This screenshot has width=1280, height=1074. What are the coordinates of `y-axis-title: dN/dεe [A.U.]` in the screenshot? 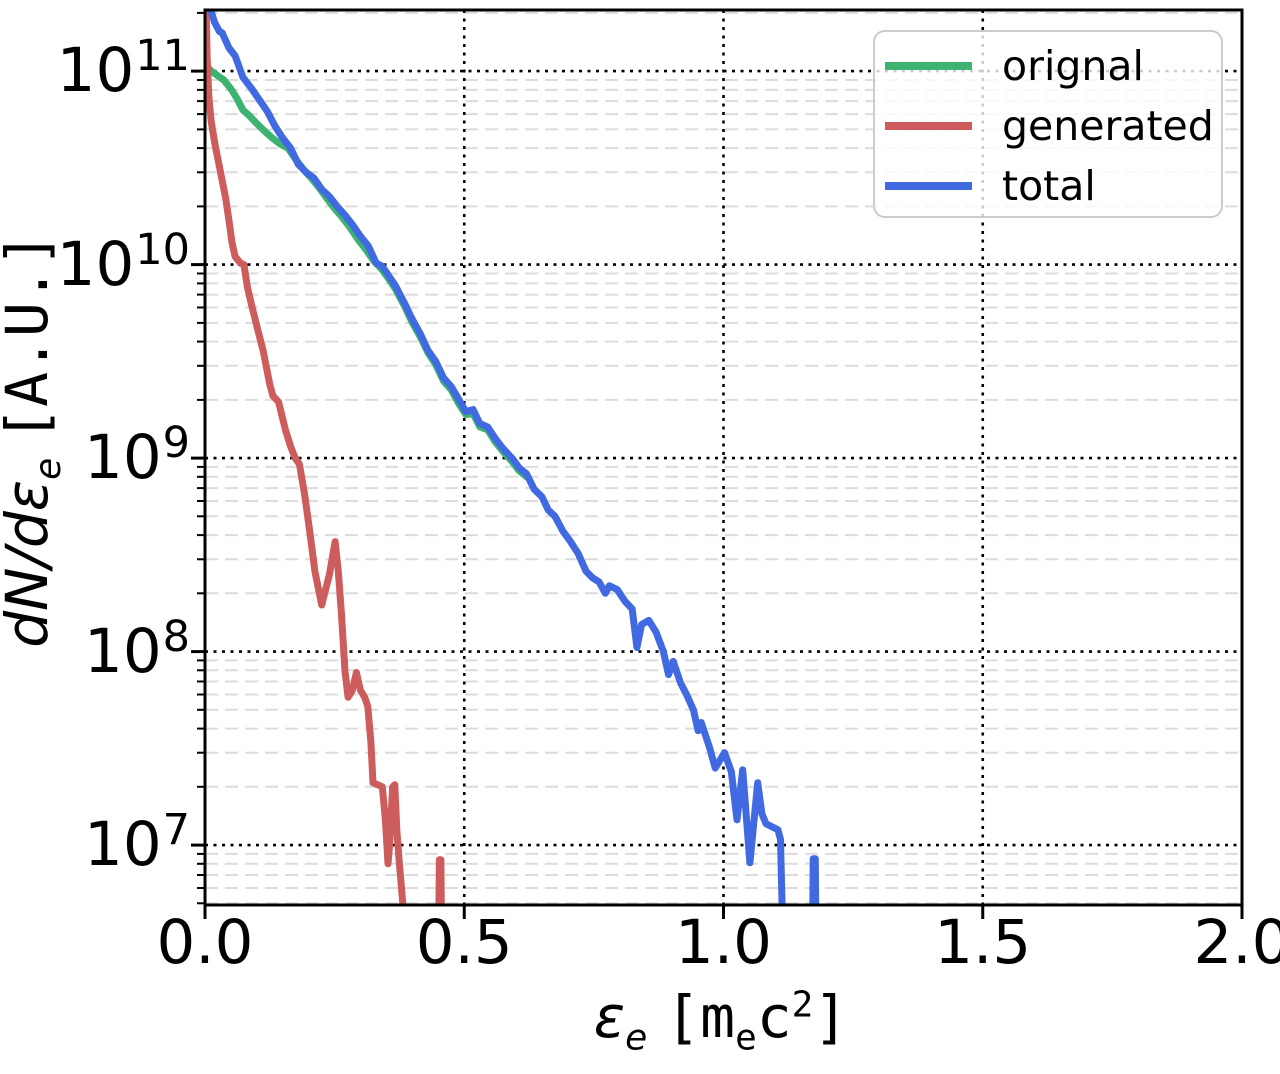 It's located at (42, 440).